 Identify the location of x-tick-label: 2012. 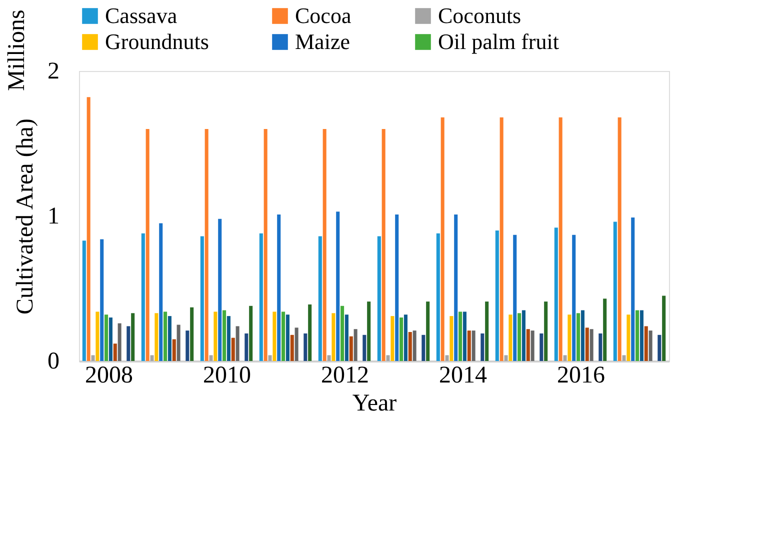
(345, 375).